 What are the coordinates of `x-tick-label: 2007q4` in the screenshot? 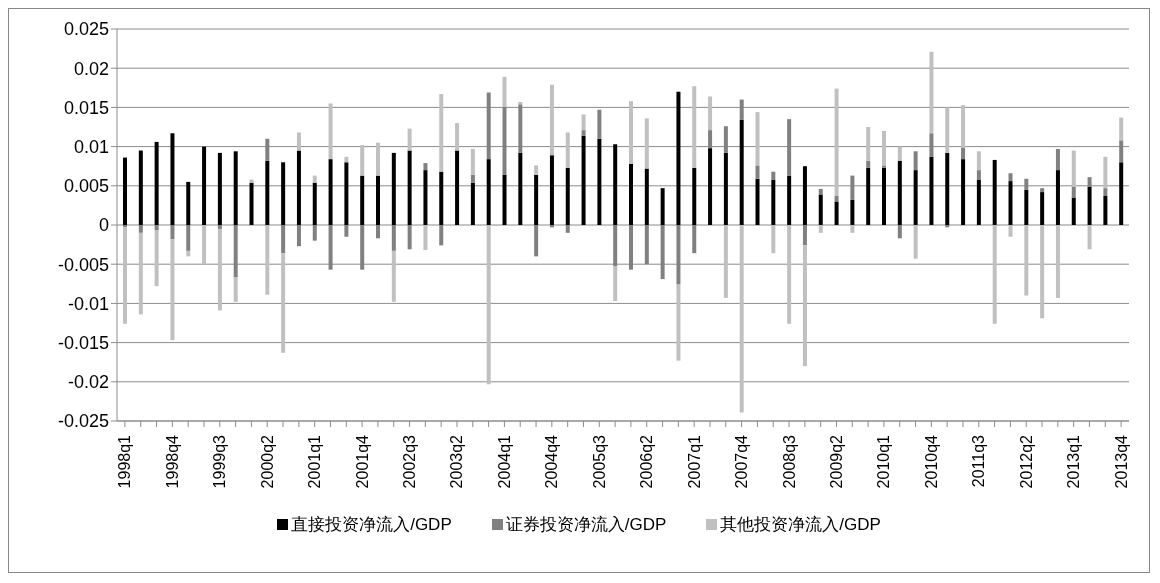 It's located at (742, 461).